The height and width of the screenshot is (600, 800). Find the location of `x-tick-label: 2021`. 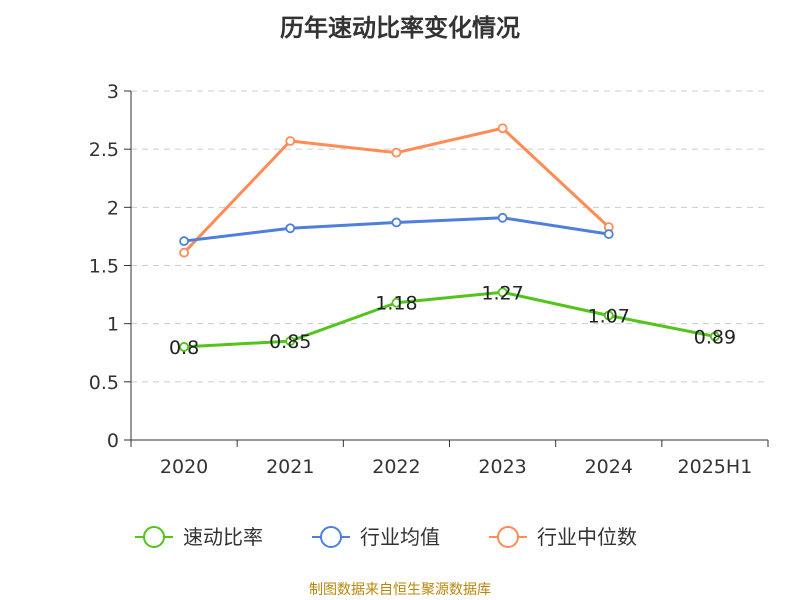

x-tick-label: 2021 is located at coordinates (290, 467).